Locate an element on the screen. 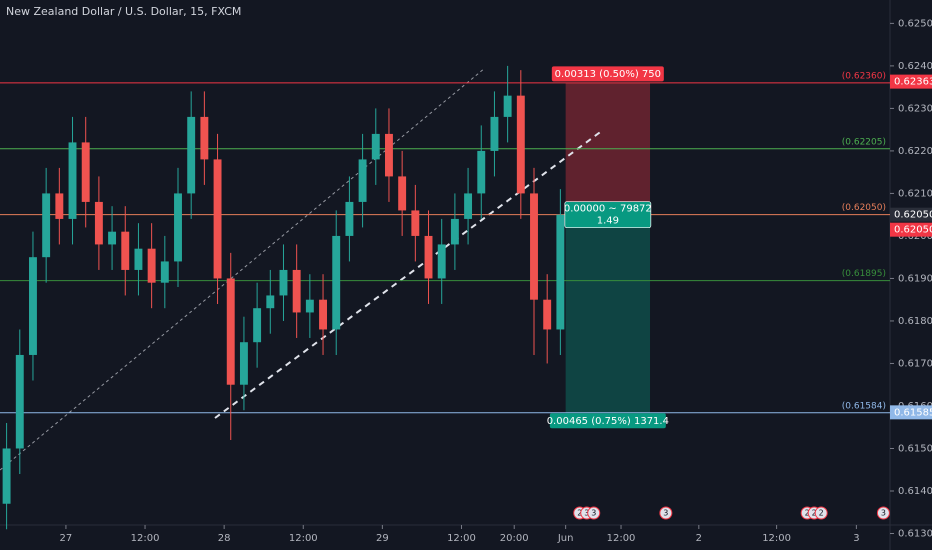  entry-label: 0.00000 ~ 79872 is located at coordinates (608, 209).